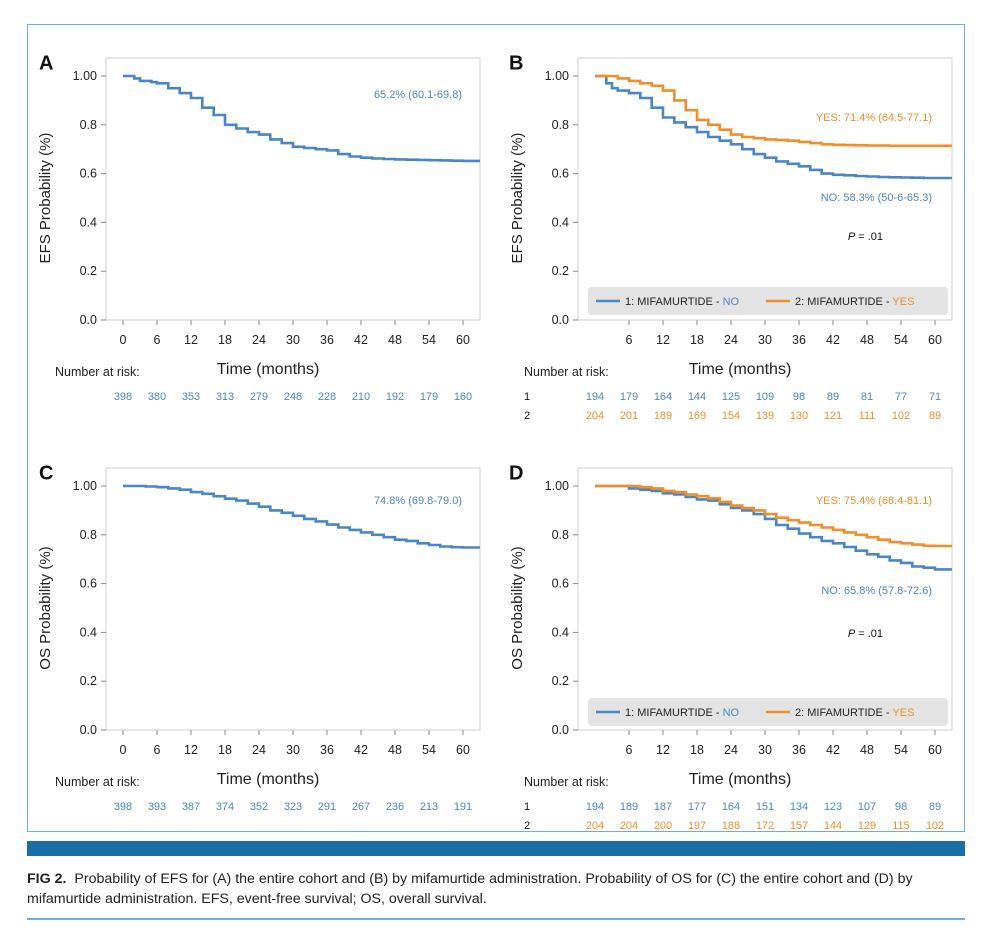  Describe the element at coordinates (293, 397) in the screenshot. I see `risk-value: 248` at that location.